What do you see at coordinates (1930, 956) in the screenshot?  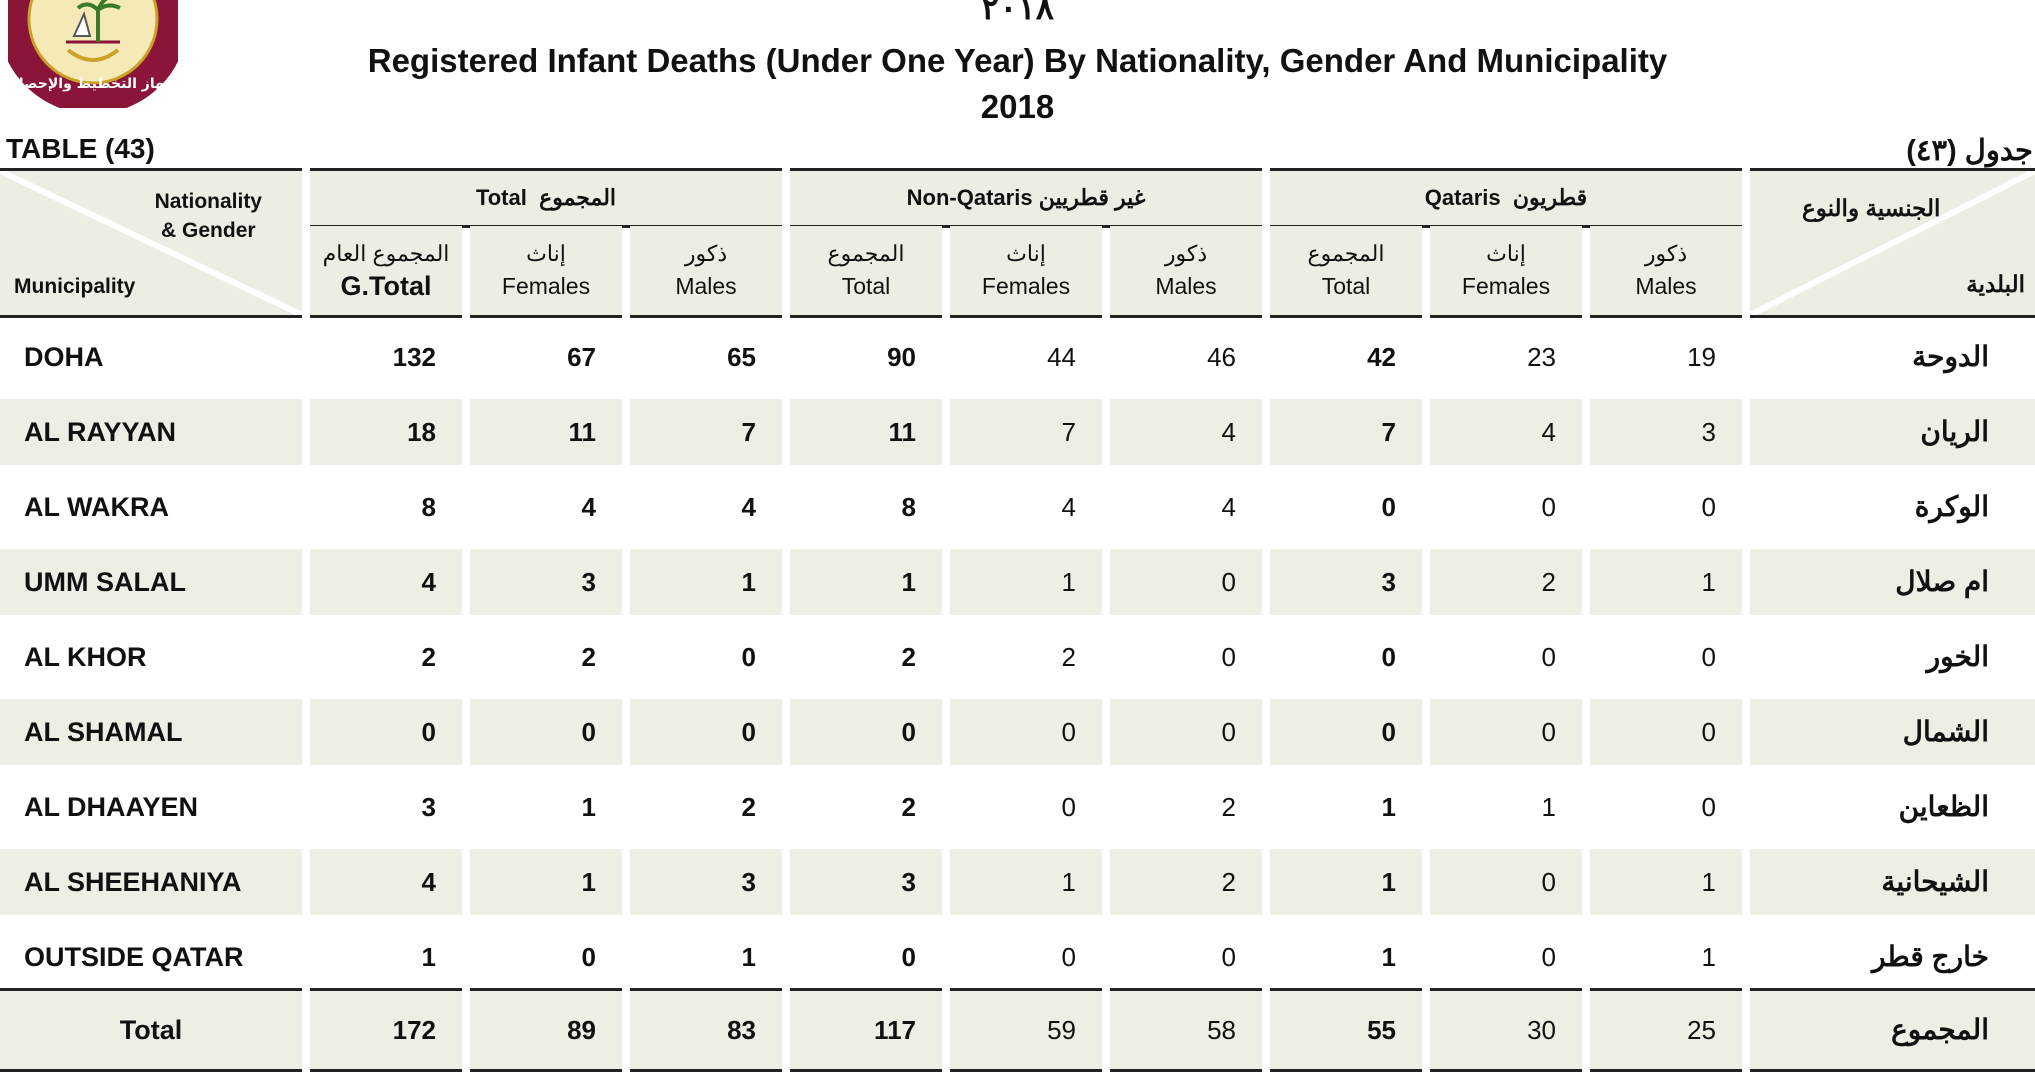 I see `row-label-ar: خارج قطر` at bounding box center [1930, 956].